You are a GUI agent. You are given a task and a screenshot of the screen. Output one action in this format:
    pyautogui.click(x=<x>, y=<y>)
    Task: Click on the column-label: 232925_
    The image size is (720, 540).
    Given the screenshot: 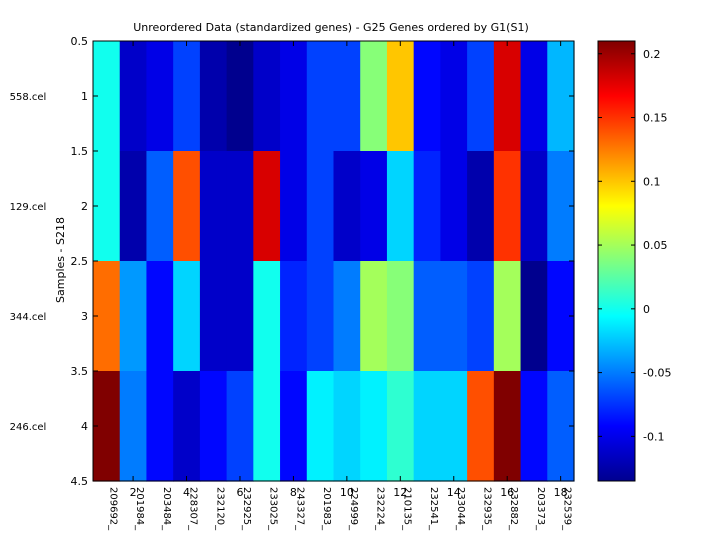 What is the action you would take?
    pyautogui.click(x=246, y=509)
    